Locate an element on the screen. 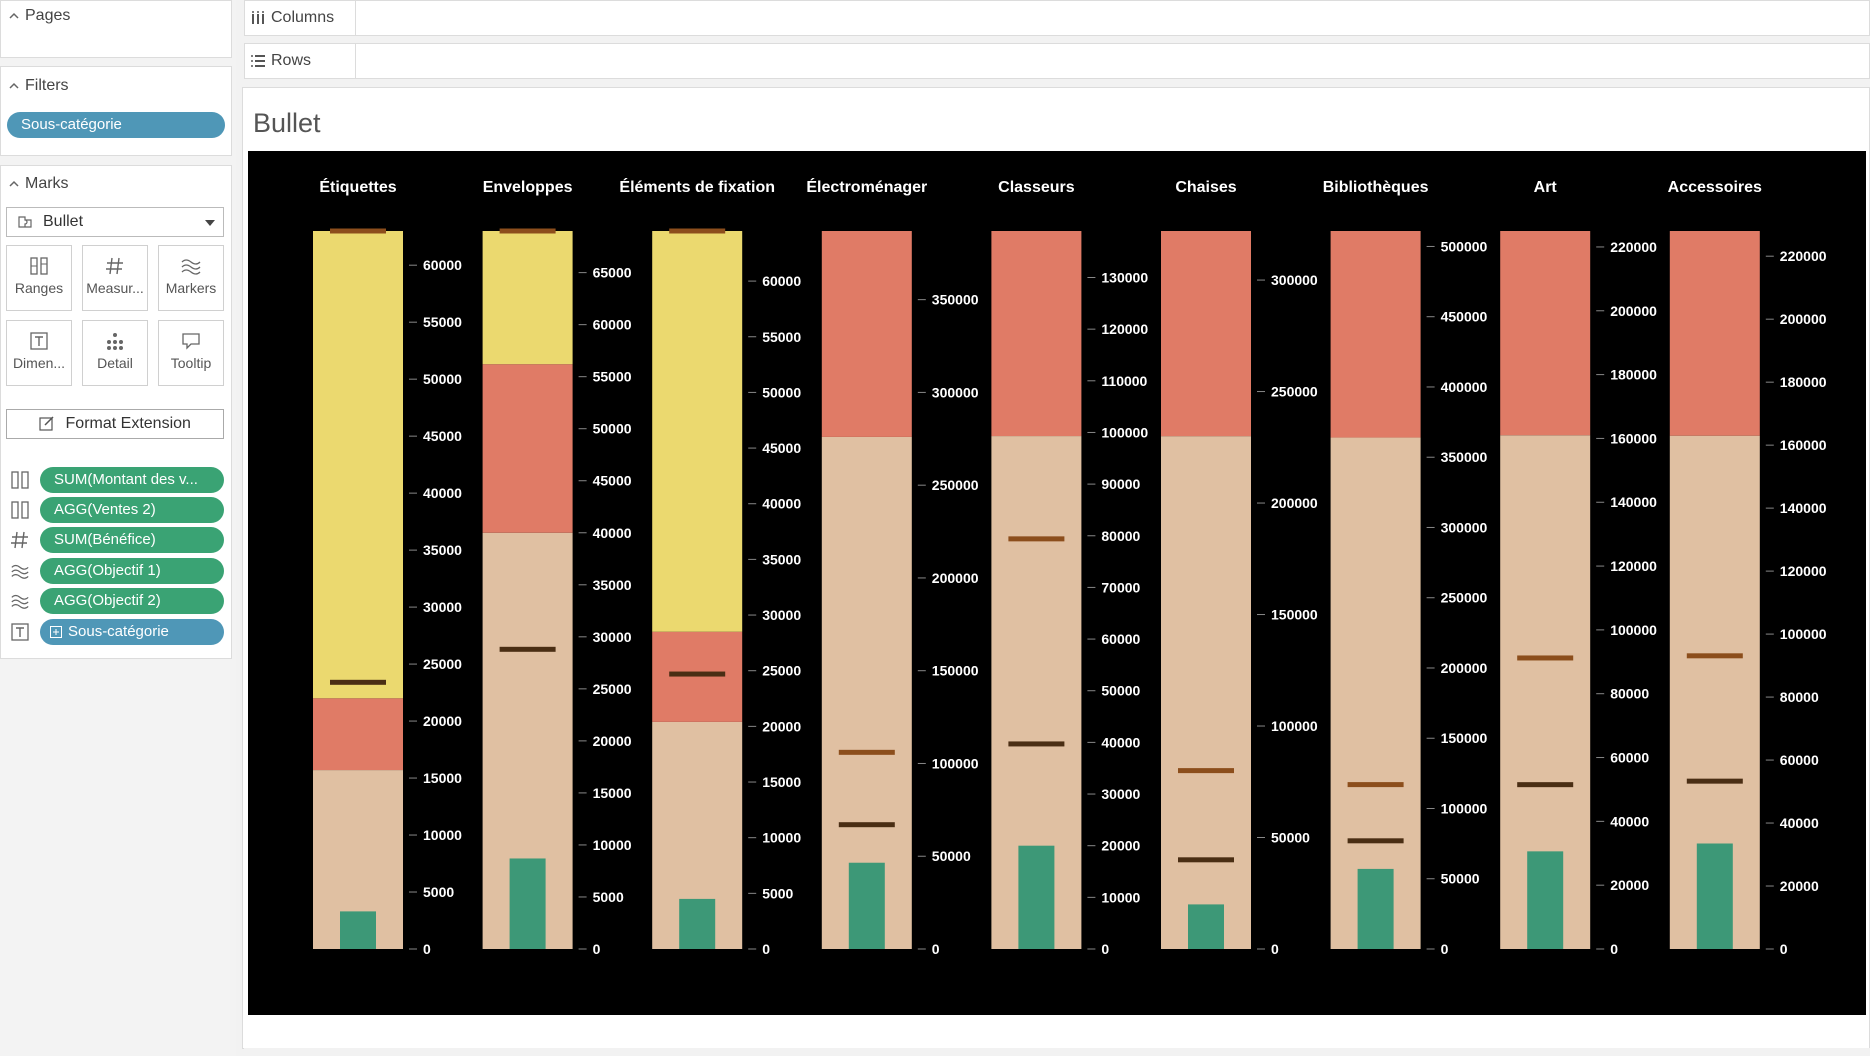 This screenshot has width=1870, height=1056. pages-header: Pages is located at coordinates (39, 16).